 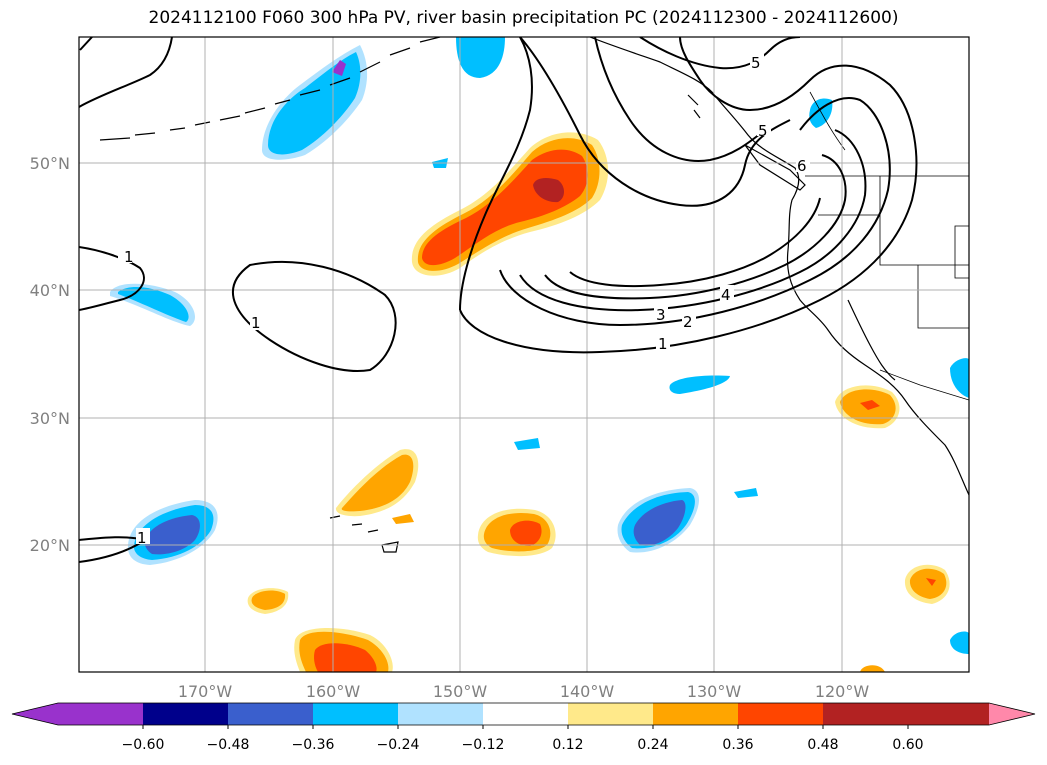 I want to click on pv-contour-5a, so click(x=695, y=242).